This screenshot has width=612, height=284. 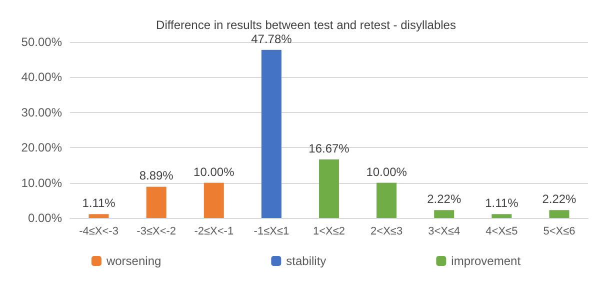 I want to click on y-tick-label: 10.00%, so click(x=41, y=183).